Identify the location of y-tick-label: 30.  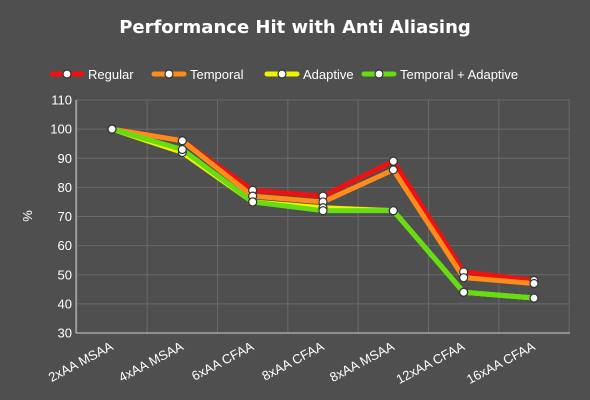
(65, 333).